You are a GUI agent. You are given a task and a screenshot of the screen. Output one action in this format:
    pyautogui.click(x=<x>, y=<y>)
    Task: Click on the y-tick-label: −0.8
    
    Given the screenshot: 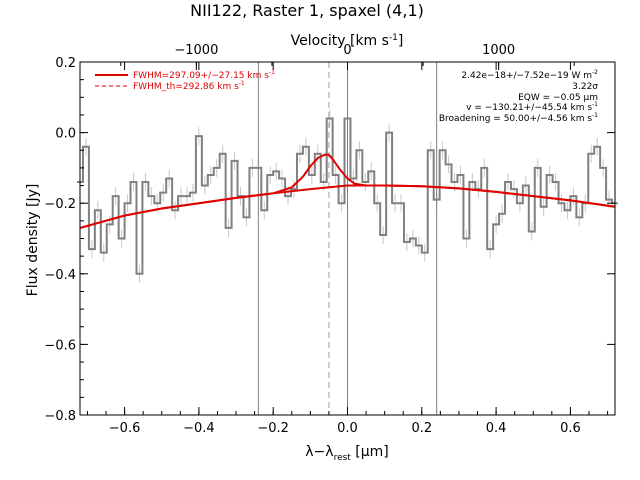 What is the action you would take?
    pyautogui.click(x=60, y=416)
    